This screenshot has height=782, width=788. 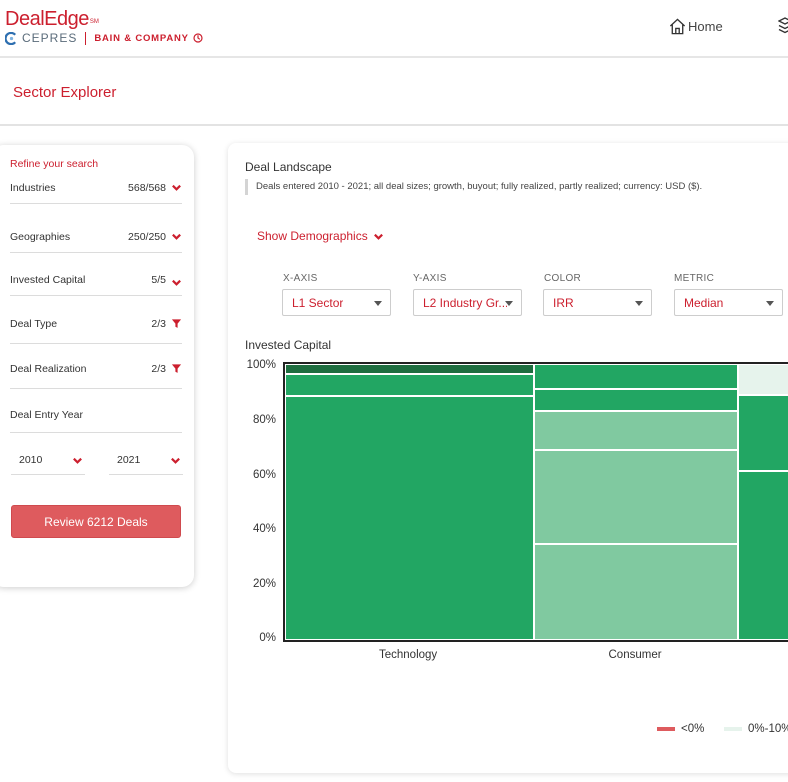 What do you see at coordinates (318, 303) in the screenshot?
I see `x-axis-value: L1 Sector` at bounding box center [318, 303].